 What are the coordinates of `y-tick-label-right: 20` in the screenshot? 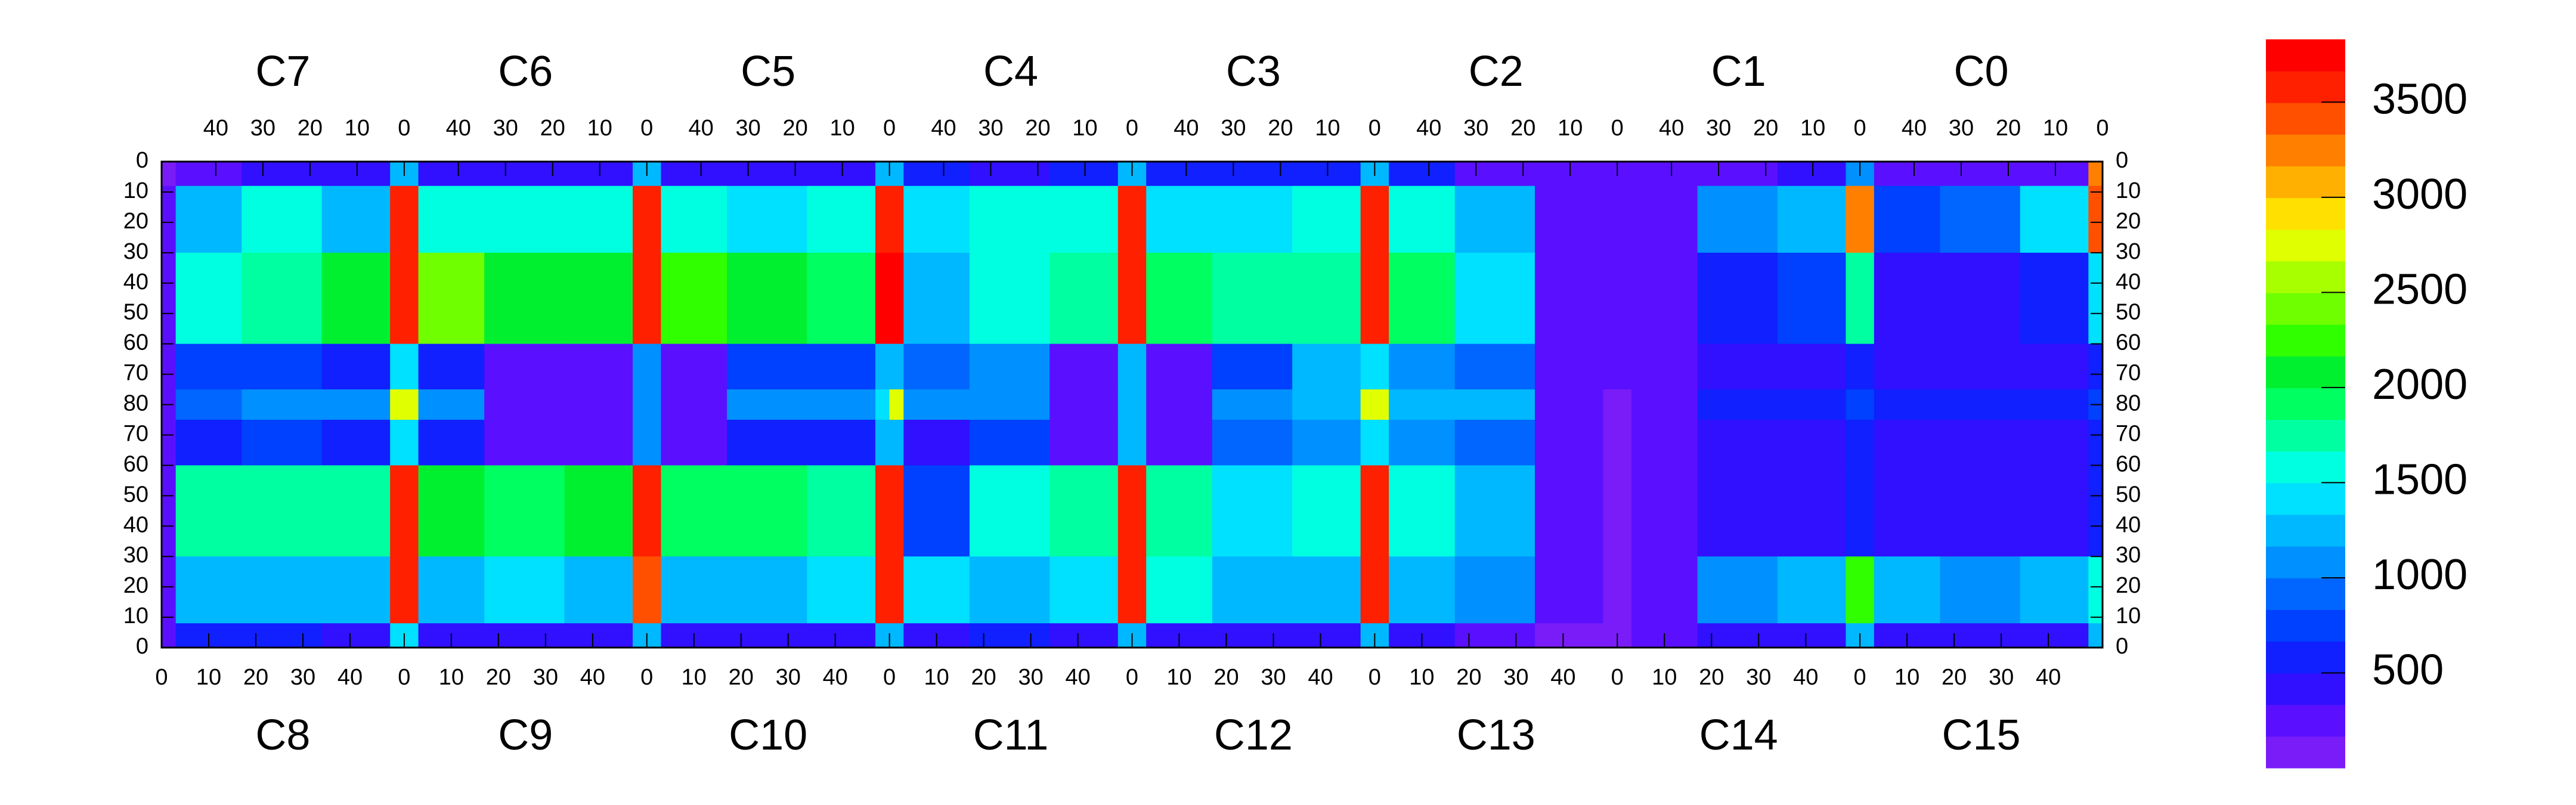 It's located at (2128, 585).